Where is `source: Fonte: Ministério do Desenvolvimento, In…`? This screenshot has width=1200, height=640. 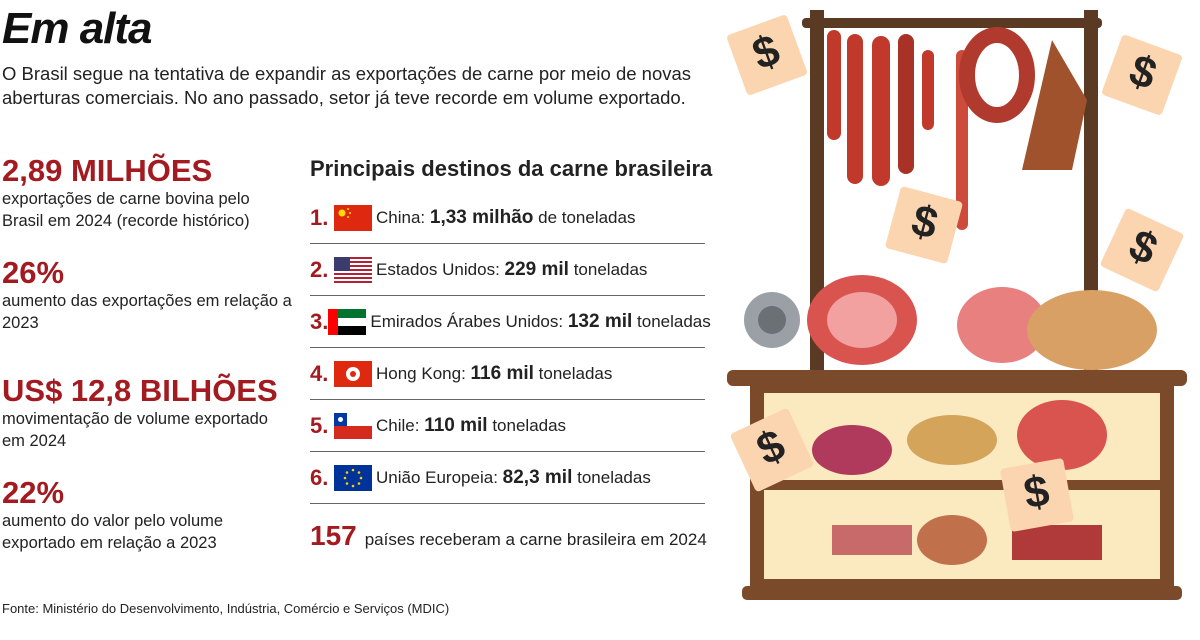 source: Fonte: Ministério do Desenvolvimento, In… is located at coordinates (226, 608).